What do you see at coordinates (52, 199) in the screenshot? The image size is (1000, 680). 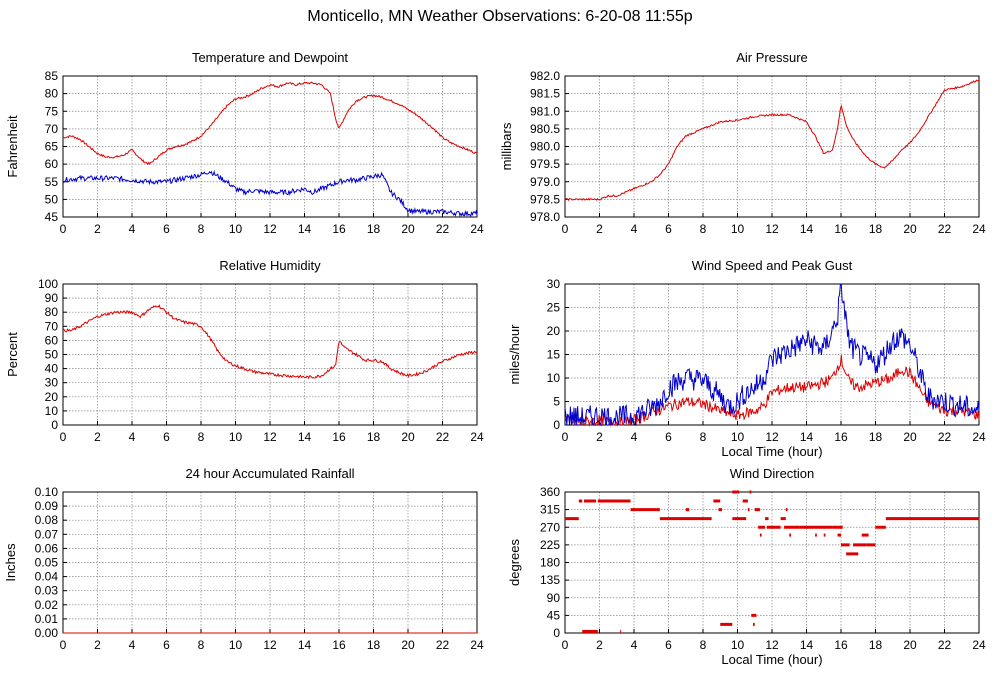 I see `y-tick-label: 50` at bounding box center [52, 199].